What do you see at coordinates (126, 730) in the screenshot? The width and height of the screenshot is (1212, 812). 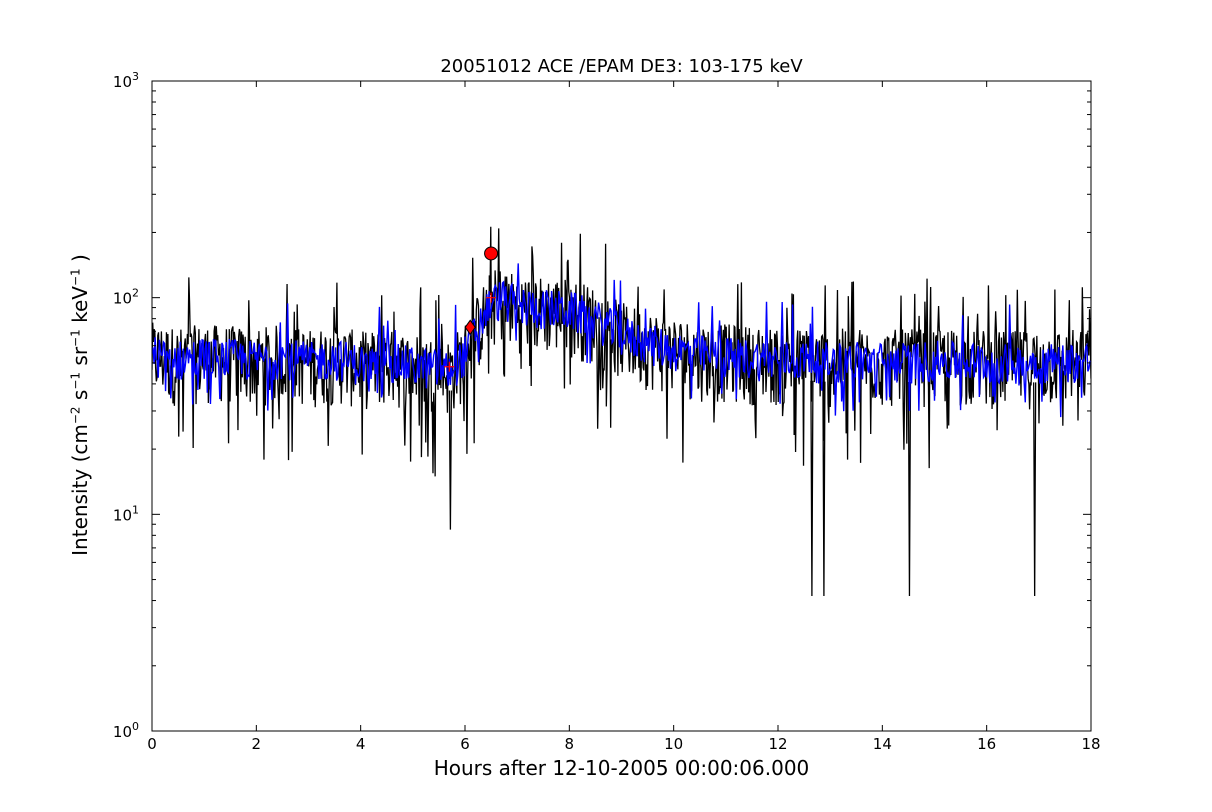 I see `y-tick-label: 10⁰` at bounding box center [126, 730].